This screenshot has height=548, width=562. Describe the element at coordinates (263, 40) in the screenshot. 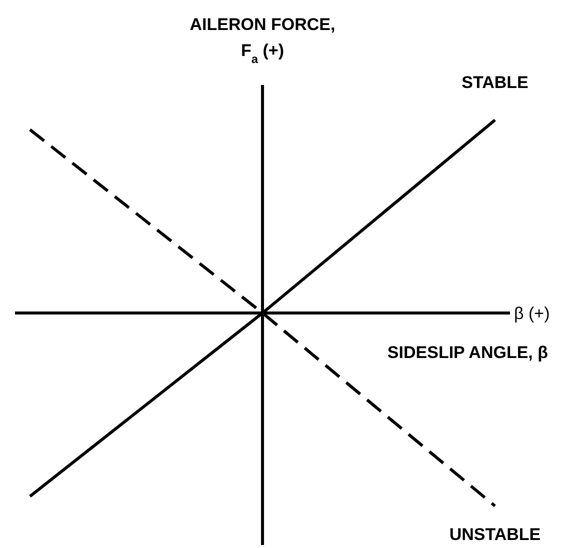

I see `y-axis-title: AILERON FORCE, F$_{a}$ (+)` at that location.